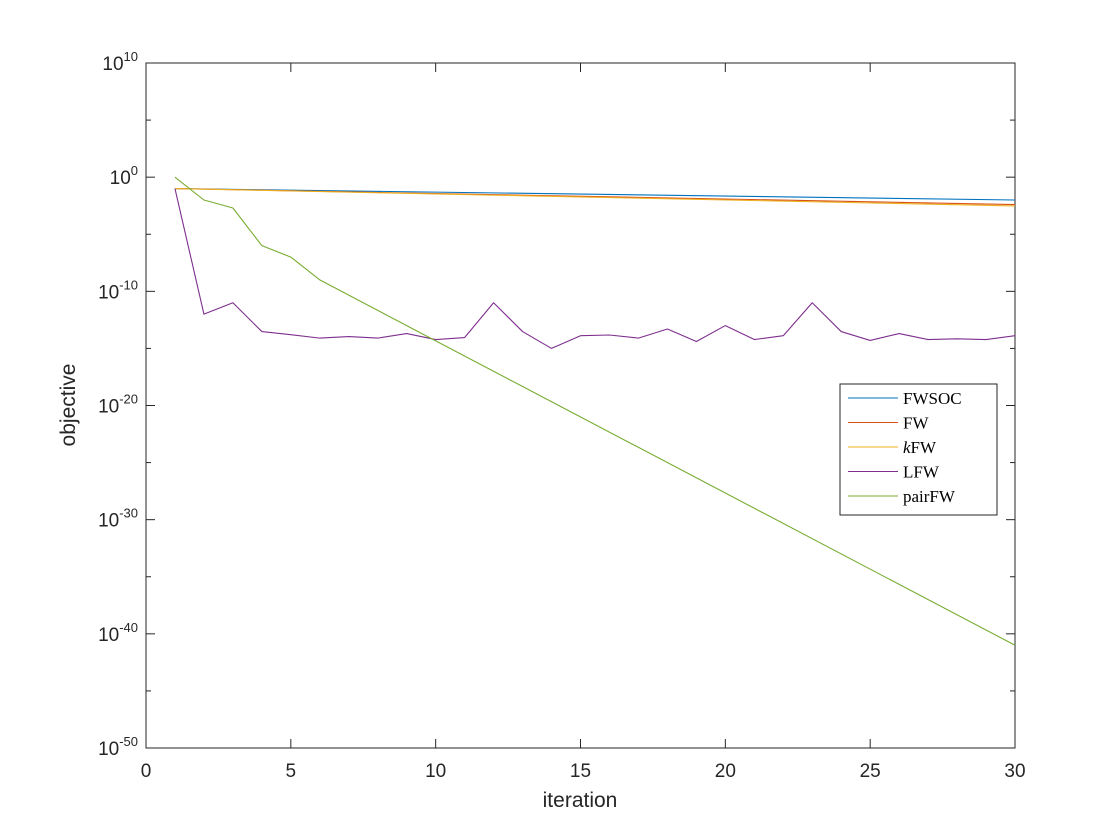 The width and height of the screenshot is (1120, 840). I want to click on y-tick-label: 10-20, so click(118, 405).